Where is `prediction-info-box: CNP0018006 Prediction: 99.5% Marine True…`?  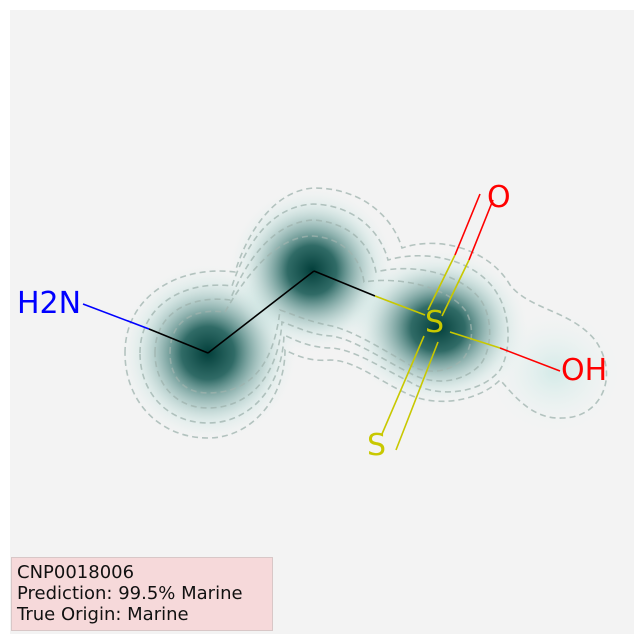
prediction-info-box: CNP0018006 Prediction: 99.5% Marine True… is located at coordinates (142, 594).